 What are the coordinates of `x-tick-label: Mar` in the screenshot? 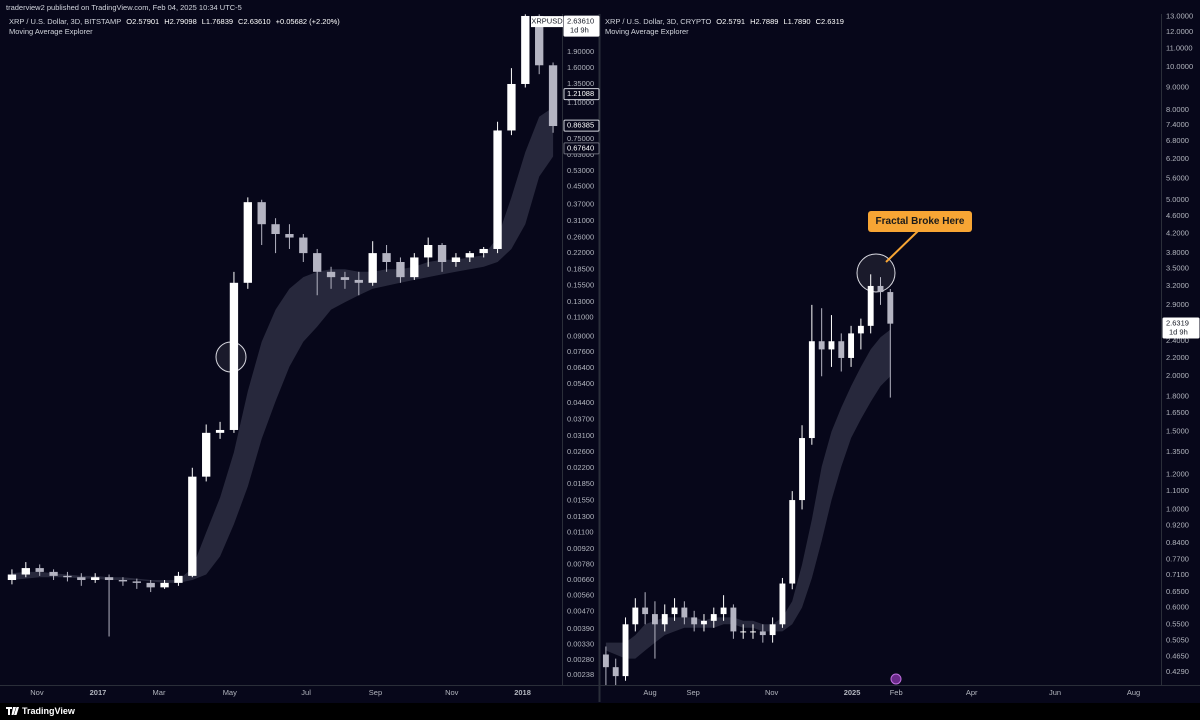 It's located at (159, 692).